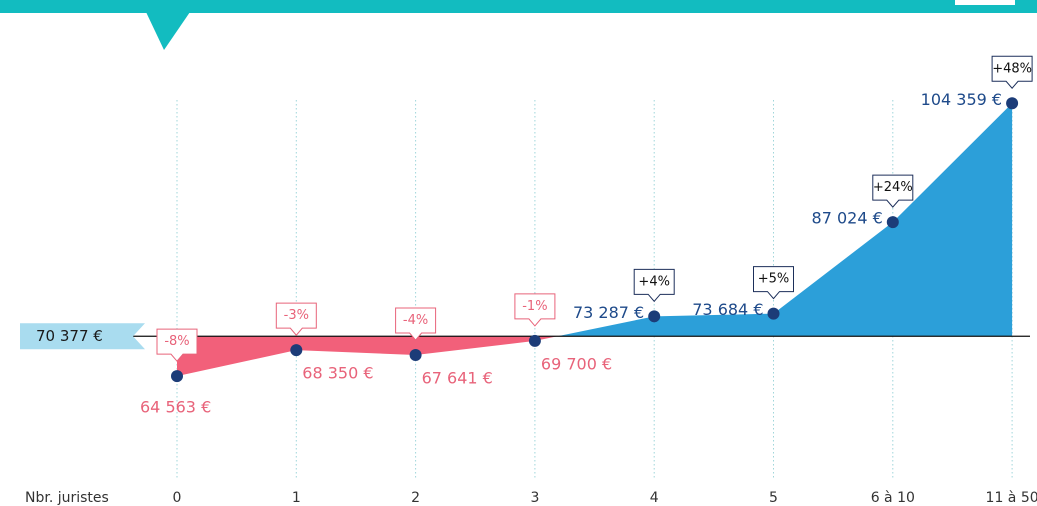 This screenshot has width=1037, height=506. What do you see at coordinates (1011, 498) in the screenshot?
I see `x-tick-label: 11 à 50` at bounding box center [1011, 498].